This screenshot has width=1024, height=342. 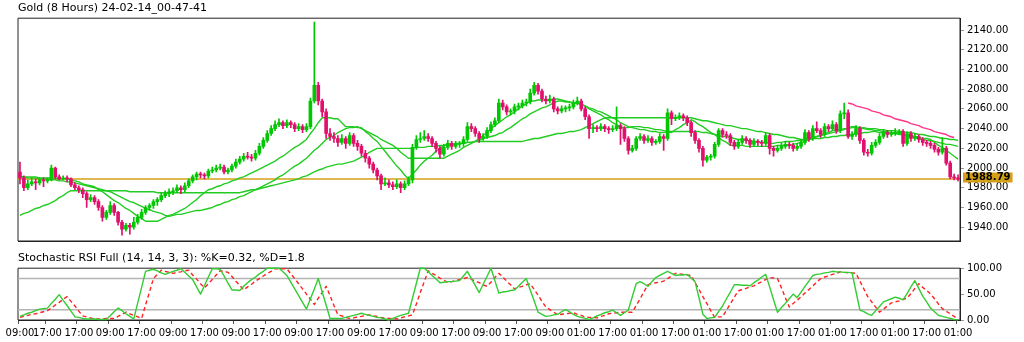 What do you see at coordinates (988, 49) in the screenshot?
I see `y-tick-label: 2120.00` at bounding box center [988, 49].